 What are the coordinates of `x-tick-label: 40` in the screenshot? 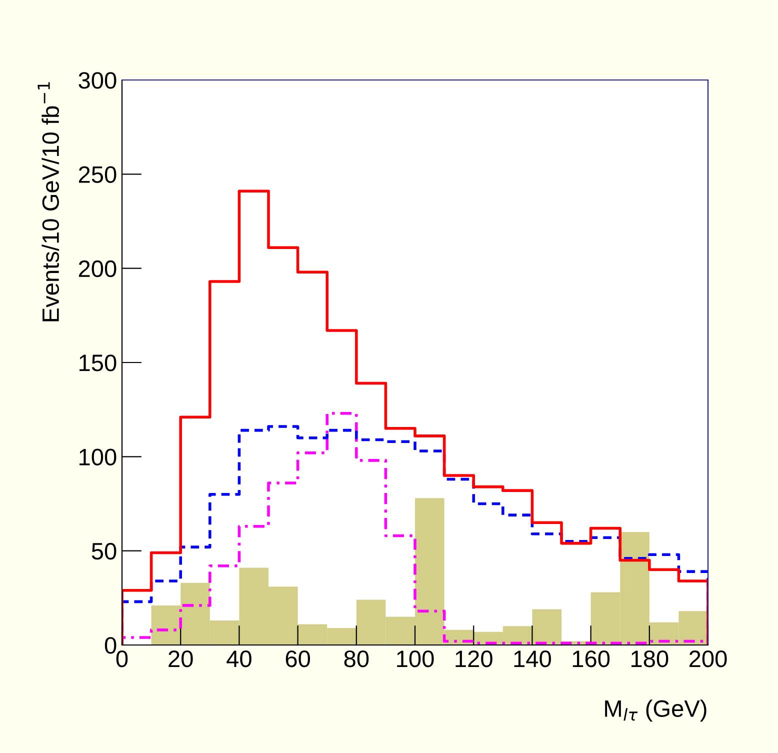 It's located at (239, 659).